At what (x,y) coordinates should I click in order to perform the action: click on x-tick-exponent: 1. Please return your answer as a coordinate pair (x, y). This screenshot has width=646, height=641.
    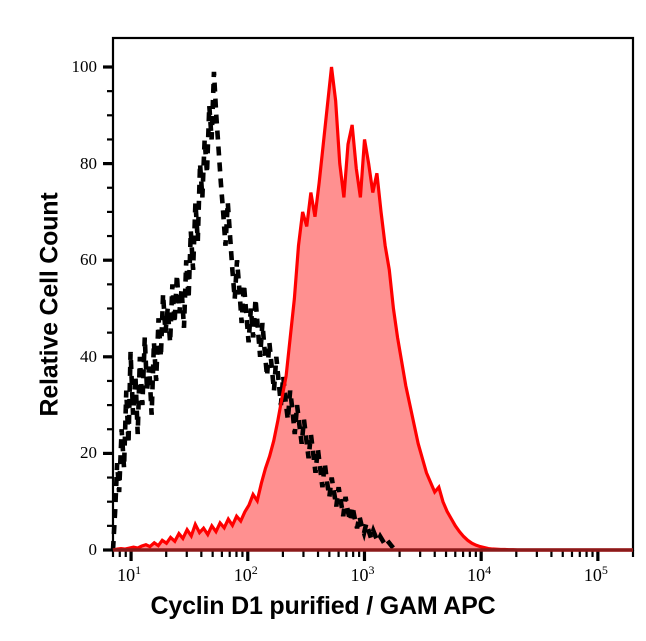
    Looking at the image, I should click on (138, 570).